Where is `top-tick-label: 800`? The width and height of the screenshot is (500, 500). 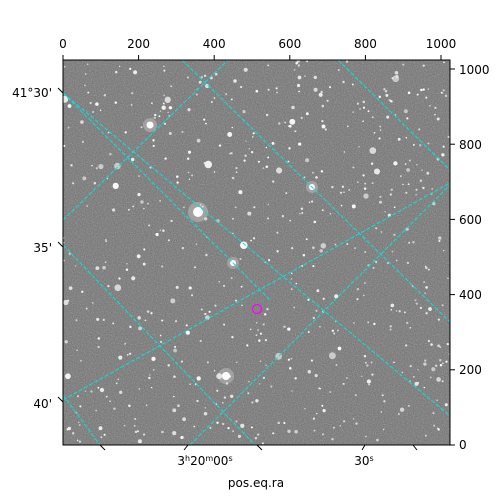
top-tick-label: 800 is located at coordinates (365, 44).